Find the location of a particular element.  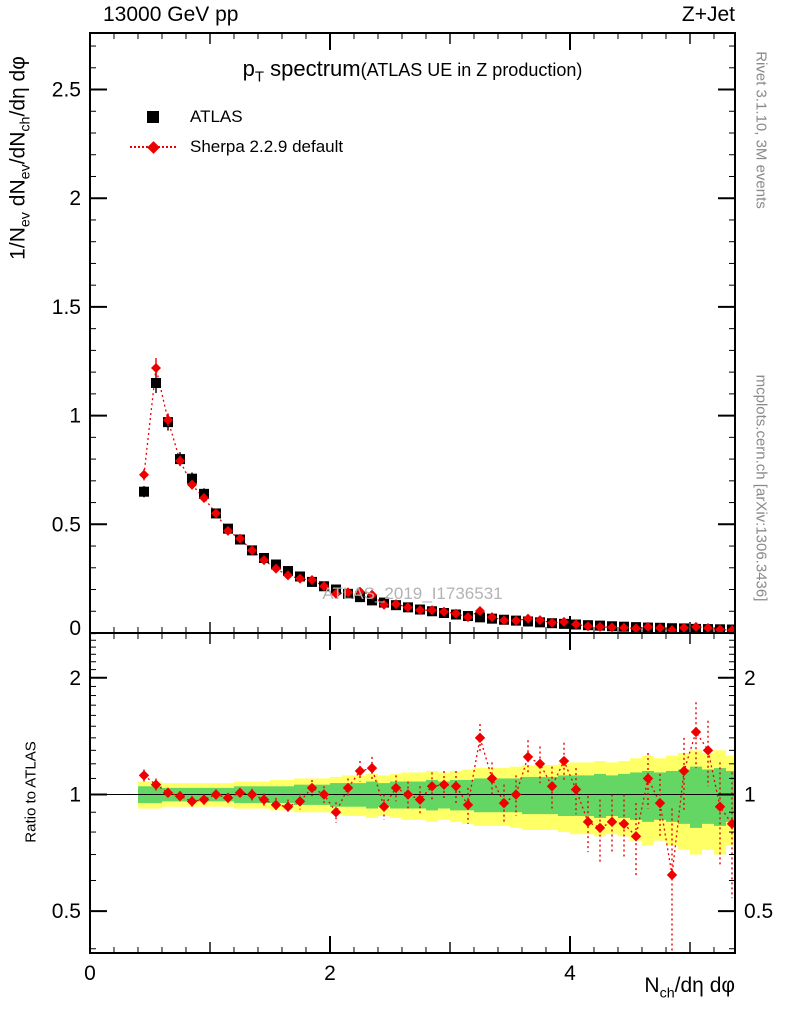

beam-energy-label: 13000 GeV pp is located at coordinates (171, 14).